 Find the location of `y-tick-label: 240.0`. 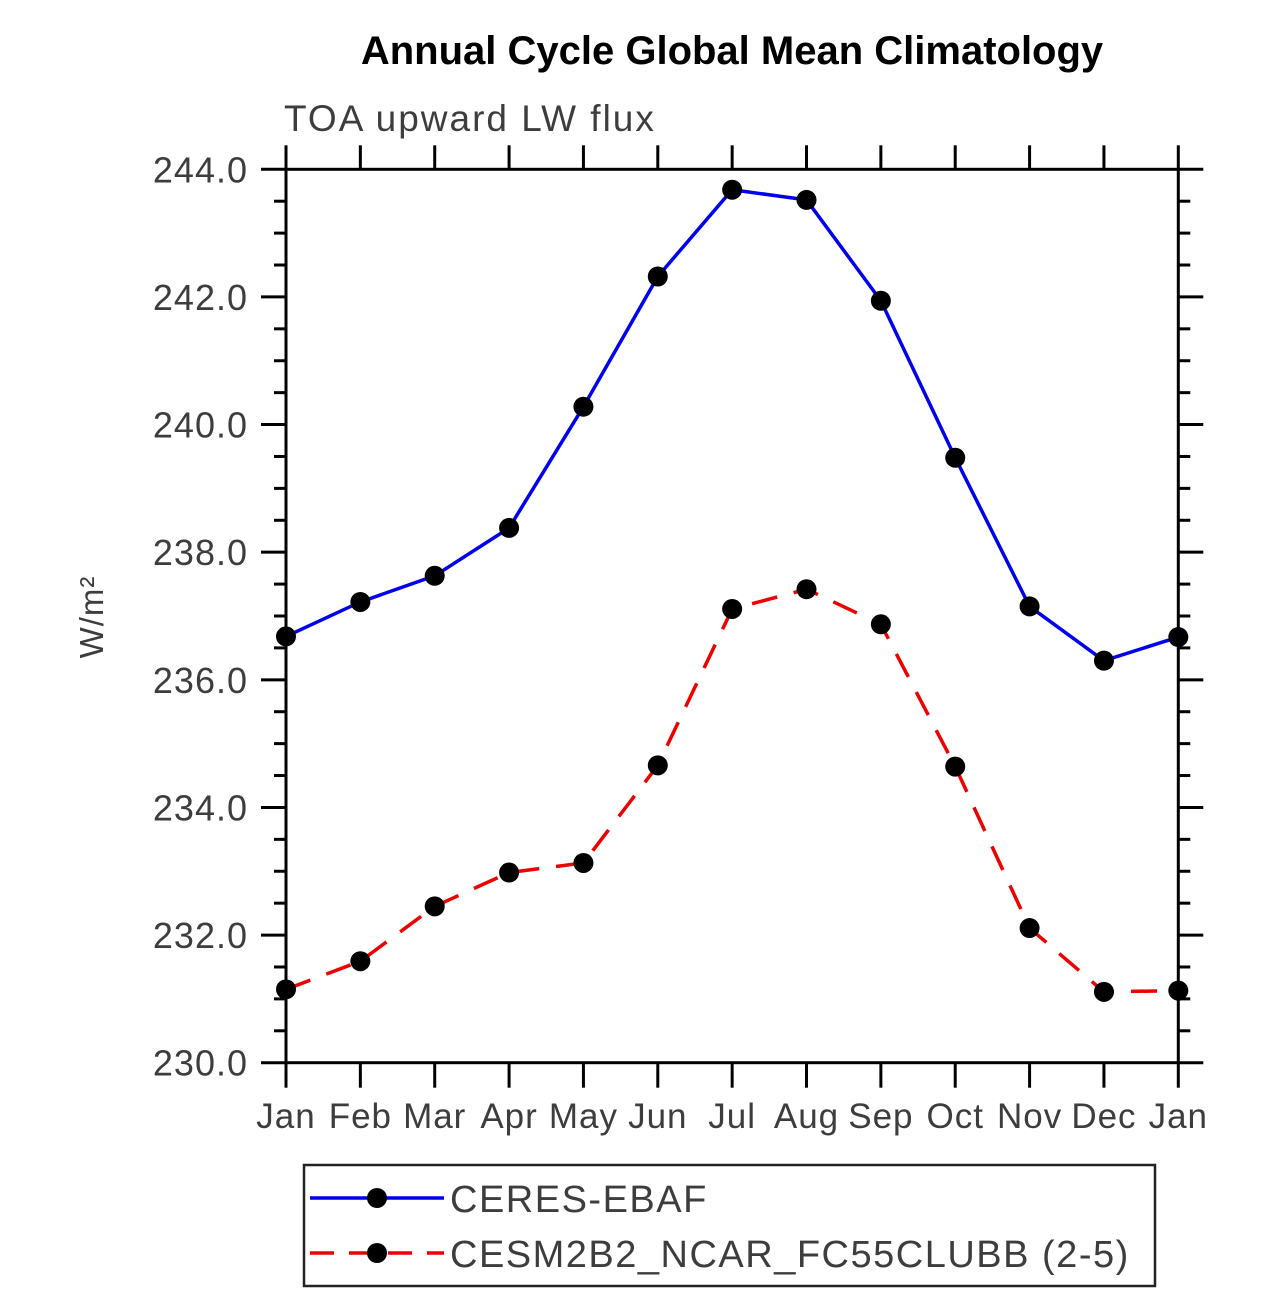

y-tick-label: 240.0 is located at coordinates (200, 425).